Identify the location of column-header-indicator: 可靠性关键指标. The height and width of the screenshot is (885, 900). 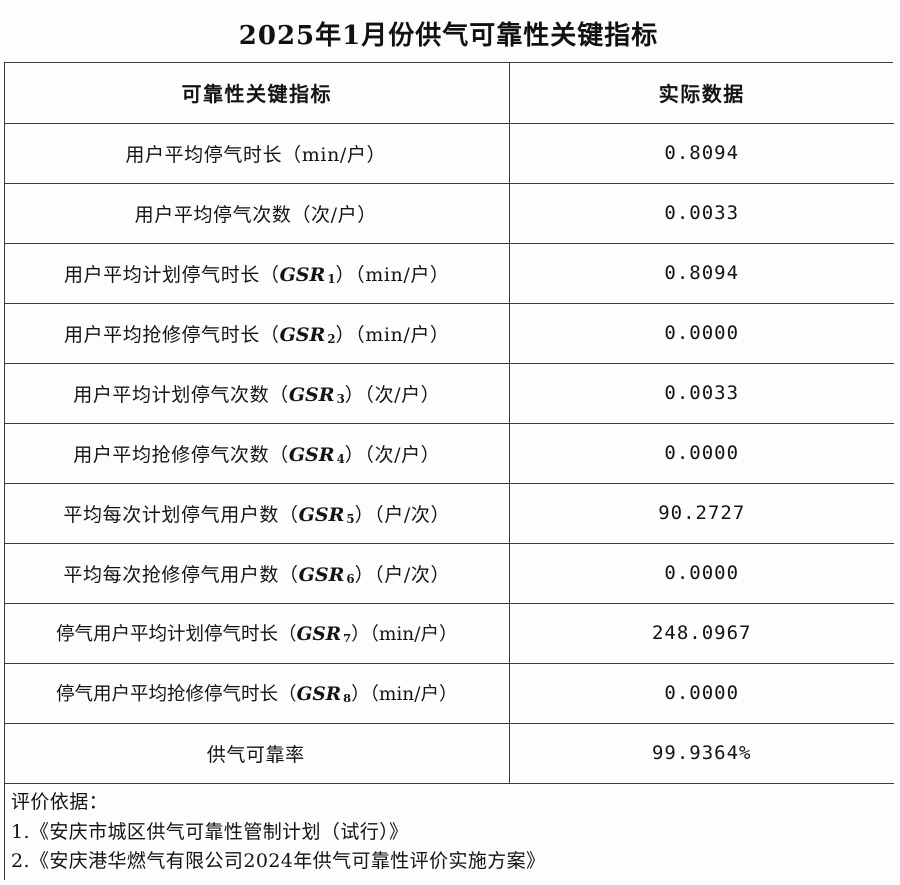
(257, 93).